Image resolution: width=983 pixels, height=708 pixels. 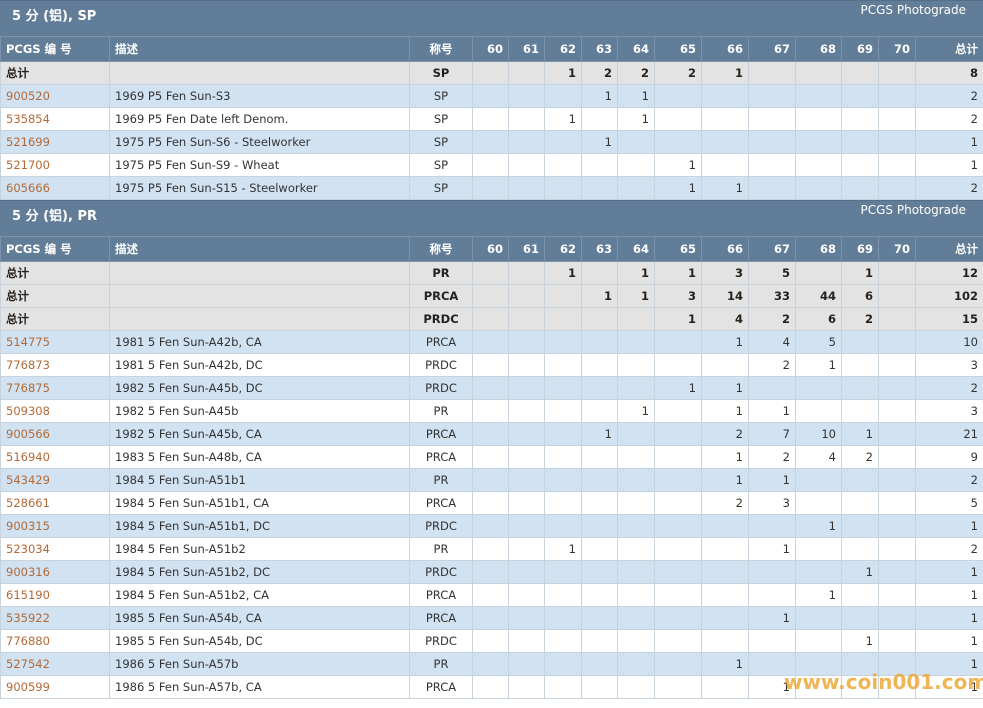 I want to click on designation-cell: PRCA, so click(x=441, y=342).